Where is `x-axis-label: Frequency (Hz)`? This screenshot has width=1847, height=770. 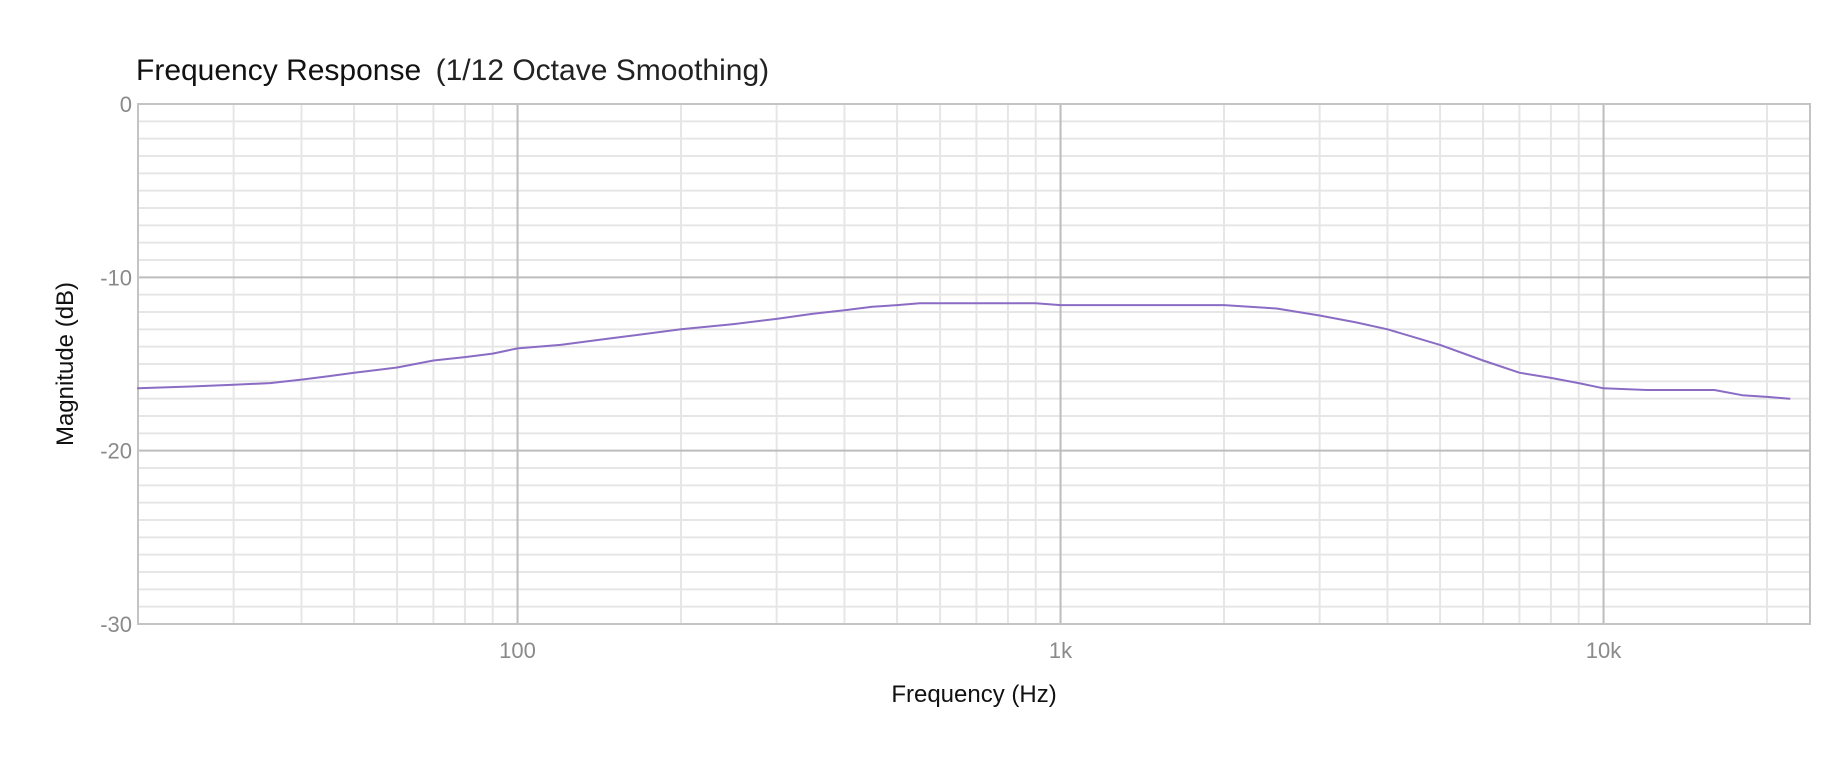
x-axis-label: Frequency (Hz) is located at coordinates (973, 694).